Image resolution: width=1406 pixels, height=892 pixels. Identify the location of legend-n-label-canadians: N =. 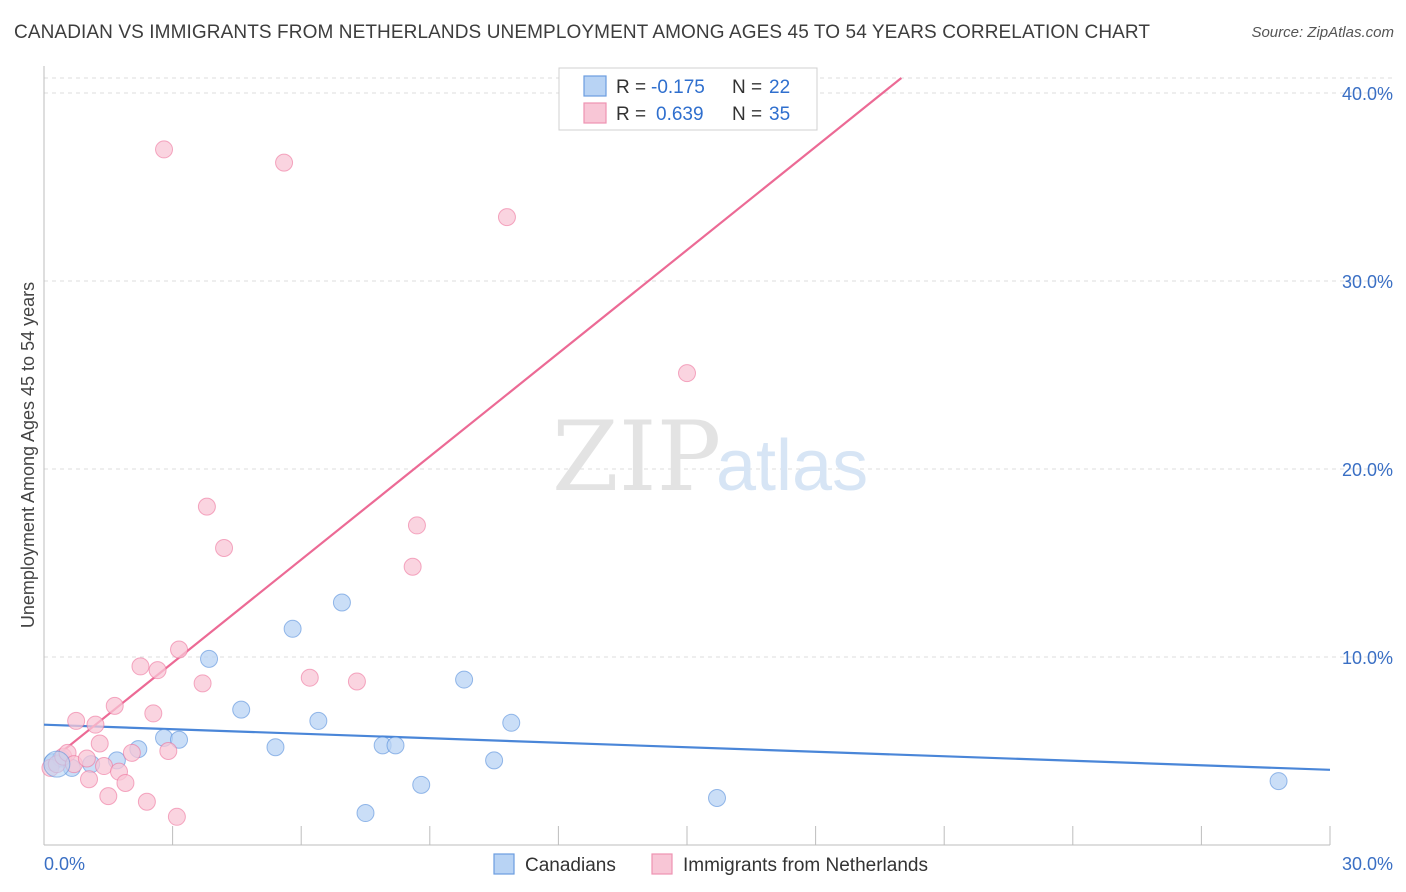
(747, 87).